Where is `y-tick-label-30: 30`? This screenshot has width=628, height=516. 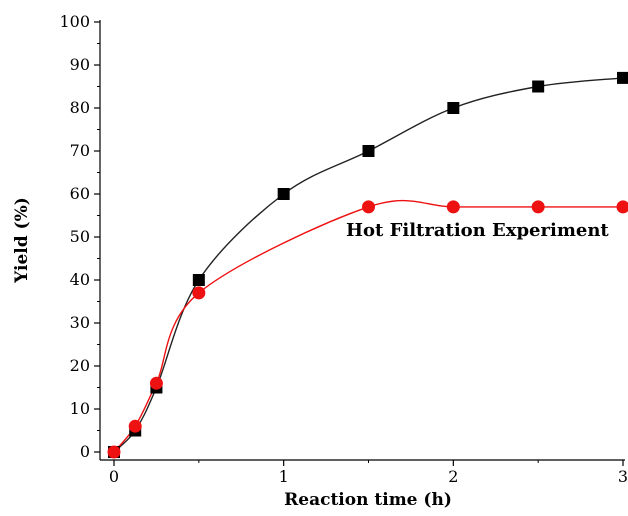
y-tick-label-30: 30 is located at coordinates (80, 322).